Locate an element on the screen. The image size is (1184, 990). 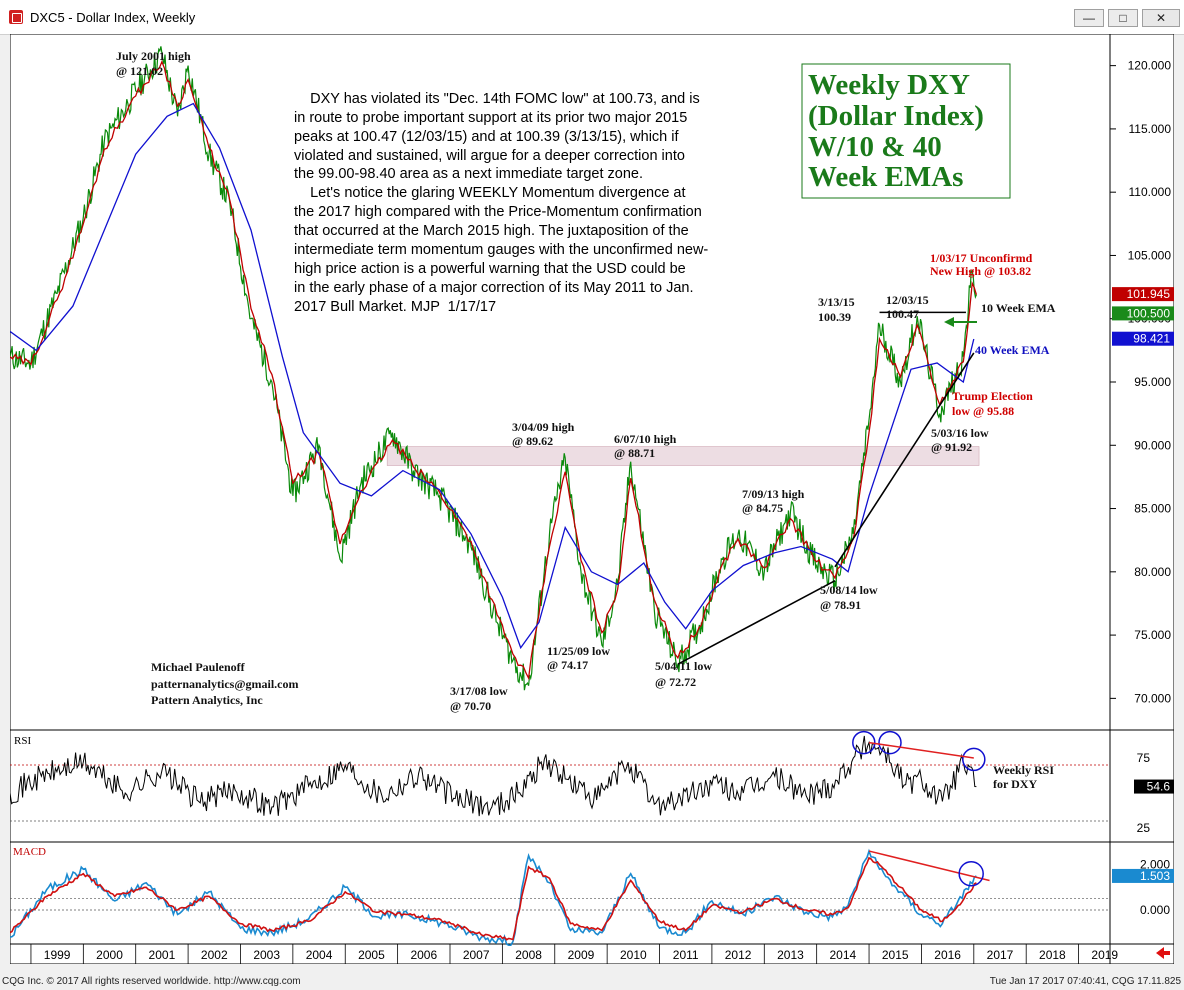
x-tick-label: 1999 is located at coordinates (57, 955).